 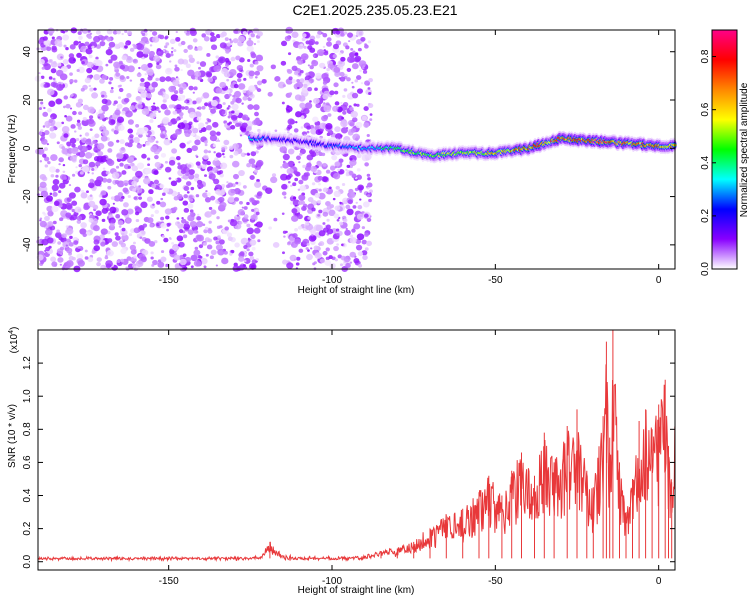 I want to click on y-tick-label: -20, so click(x=27, y=196).